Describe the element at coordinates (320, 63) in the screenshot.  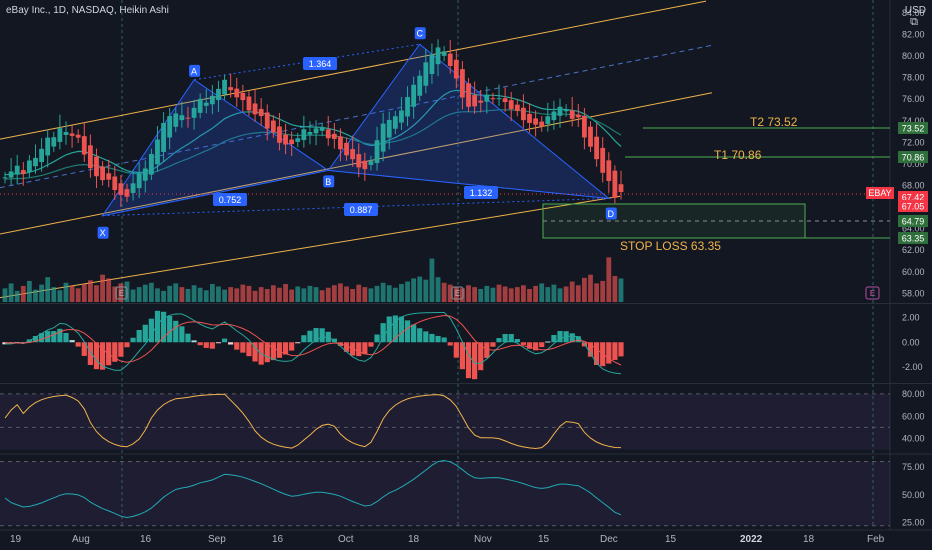
I see `ratio-label-bg` at that location.